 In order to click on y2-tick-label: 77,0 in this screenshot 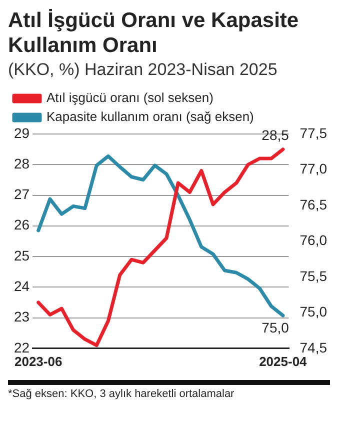, I will do `click(314, 168)`.